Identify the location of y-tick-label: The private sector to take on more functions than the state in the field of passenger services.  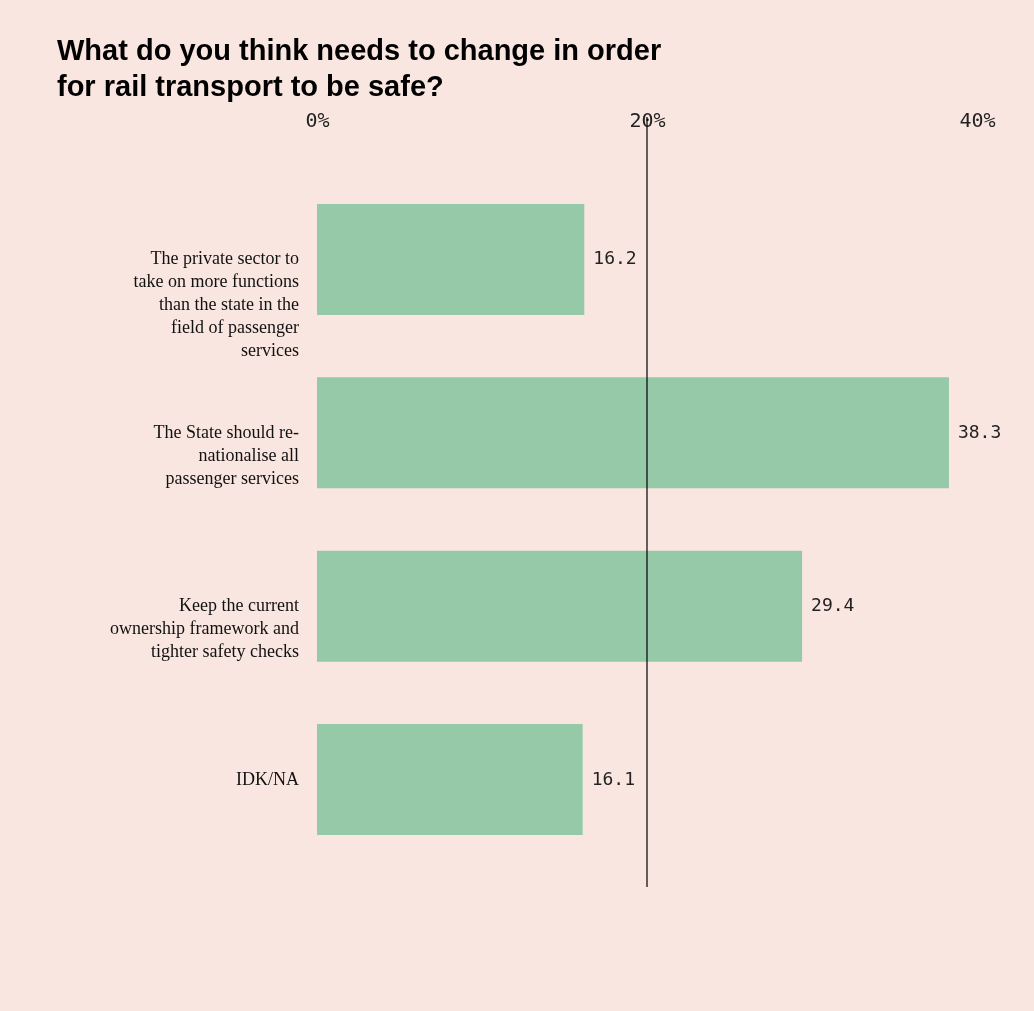
(216, 304).